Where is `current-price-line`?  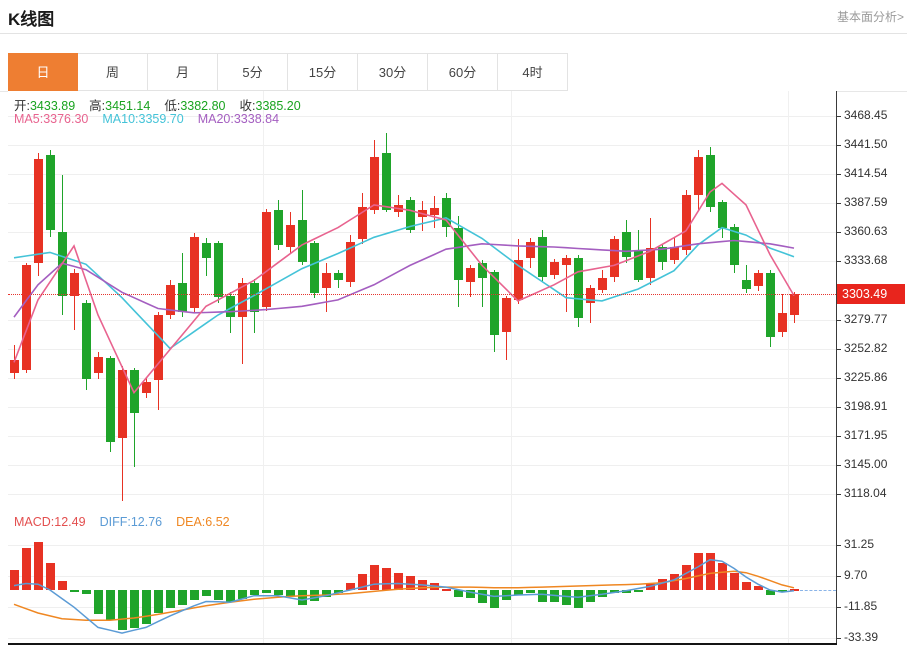 current-price-line is located at coordinates (422, 294).